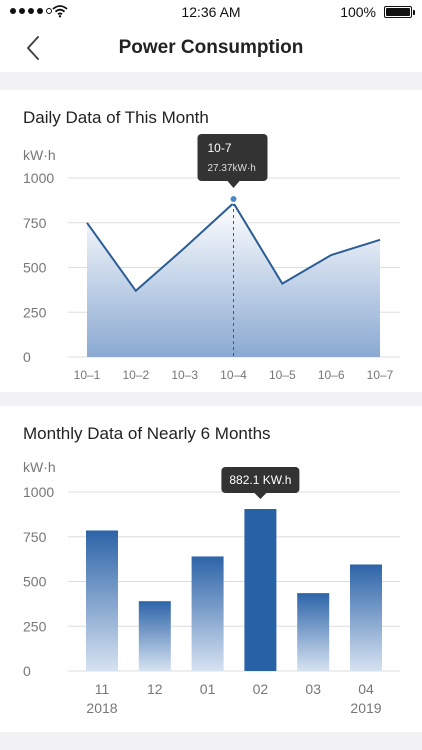  Describe the element at coordinates (38, 178) in the screenshot. I see `daily-y-tick-label: 1000` at that location.